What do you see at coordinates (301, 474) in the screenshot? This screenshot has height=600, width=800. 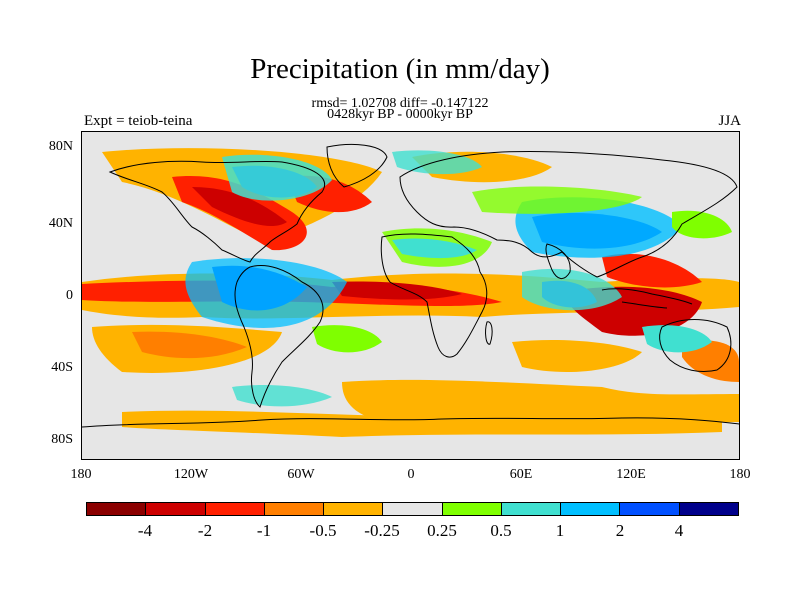 I see `lon-label-60w: 60W` at bounding box center [301, 474].